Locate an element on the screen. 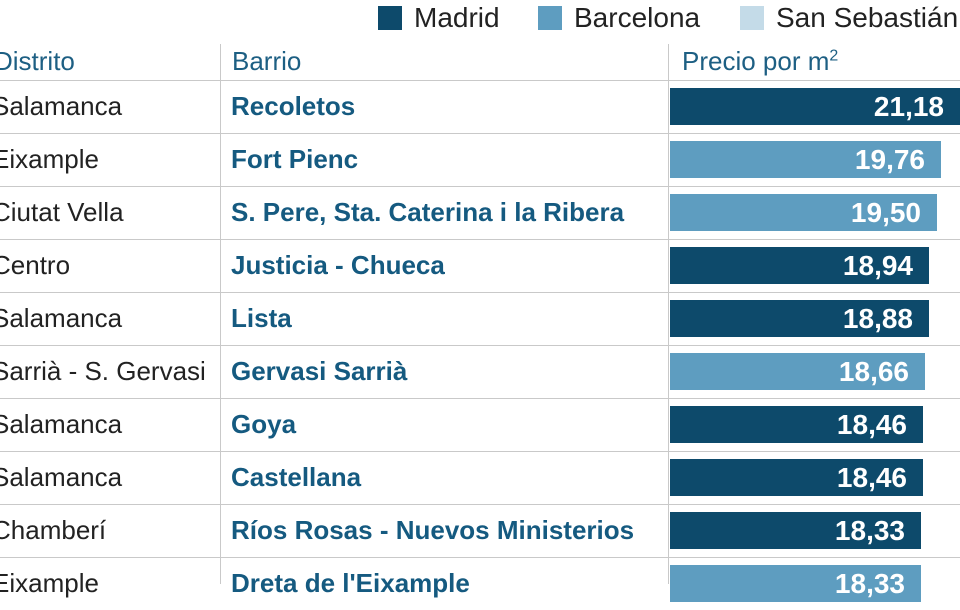 Image resolution: width=960 pixels, height=610 pixels. bar-value-label: 18,94 is located at coordinates (877, 265).